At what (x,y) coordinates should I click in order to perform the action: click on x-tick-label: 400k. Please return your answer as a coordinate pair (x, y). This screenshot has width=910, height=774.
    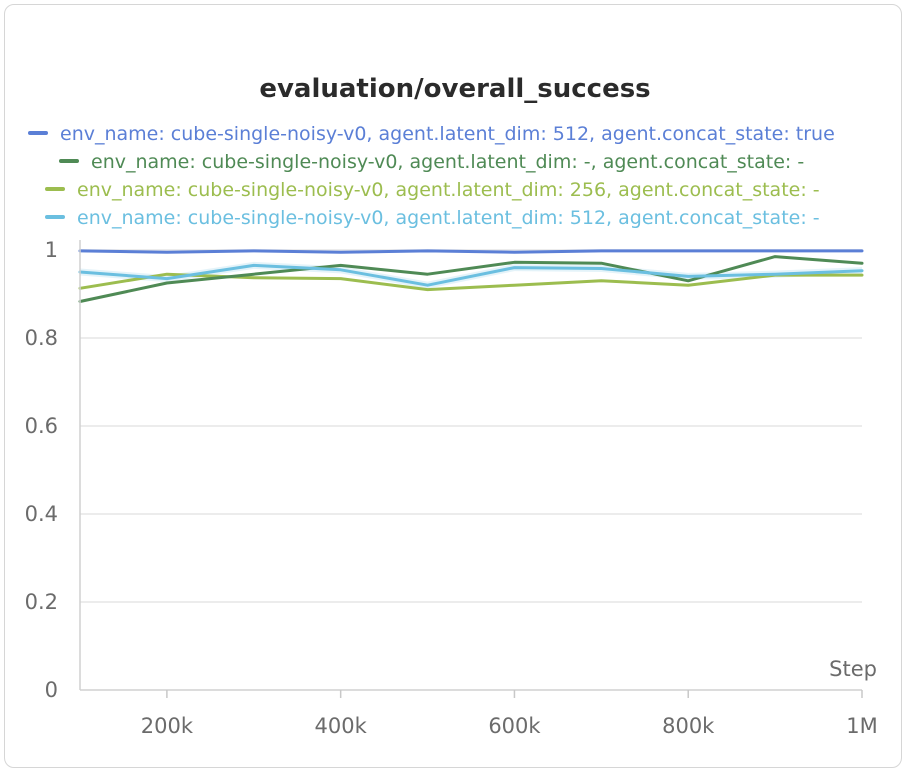
    Looking at the image, I should click on (341, 726).